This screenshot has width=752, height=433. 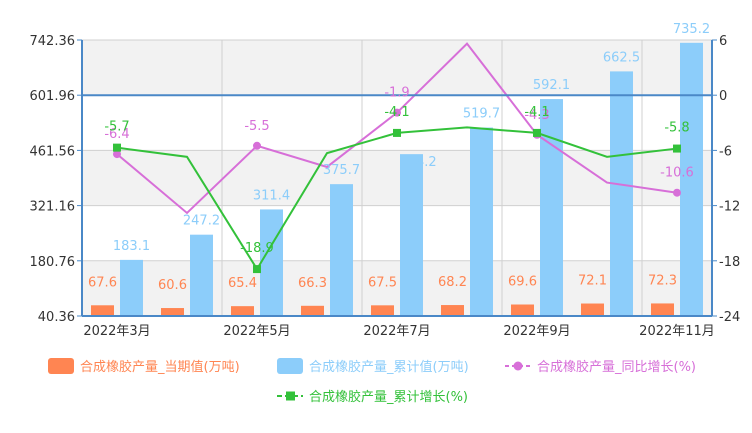 What do you see at coordinates (729, 262) in the screenshot?
I see `right-tick-label: -18` at bounding box center [729, 262].